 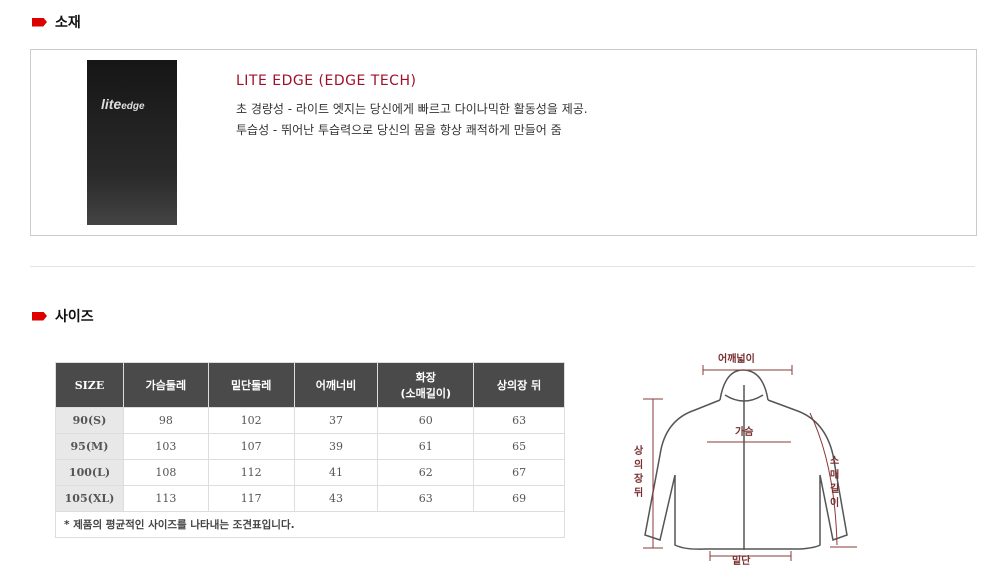 I want to click on size-cell: 95(M), so click(x=89, y=446).